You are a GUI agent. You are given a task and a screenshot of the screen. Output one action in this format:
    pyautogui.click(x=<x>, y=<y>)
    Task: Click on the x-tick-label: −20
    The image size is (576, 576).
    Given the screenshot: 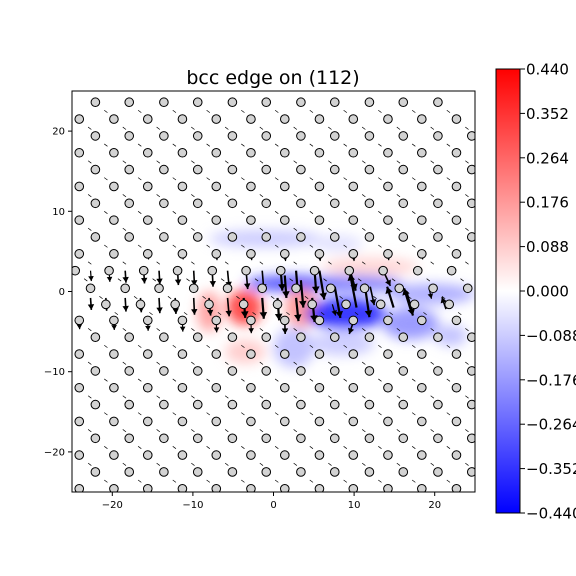 What is the action you would take?
    pyautogui.click(x=112, y=505)
    